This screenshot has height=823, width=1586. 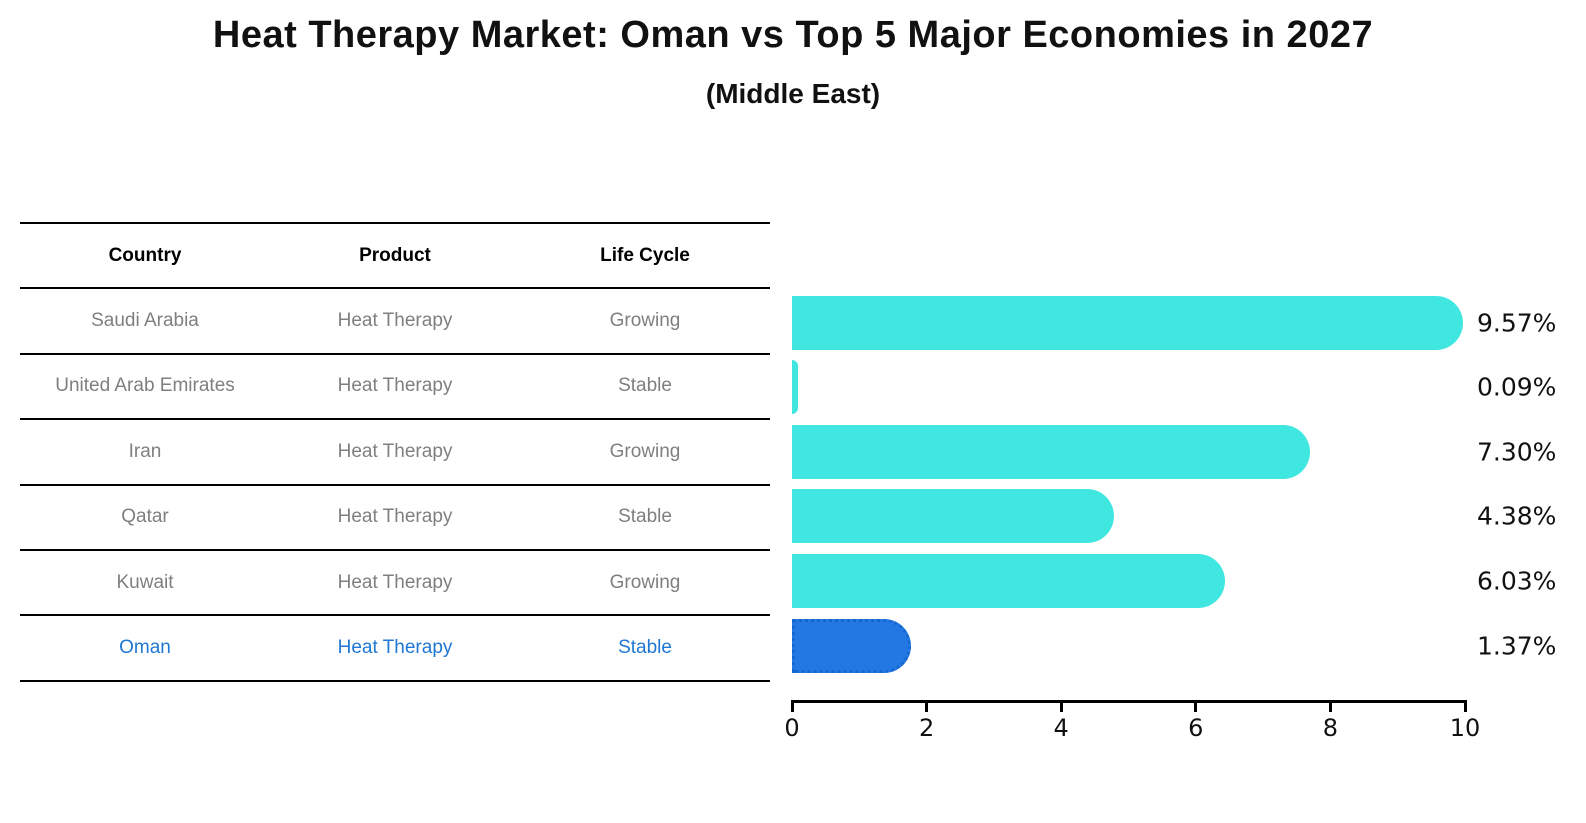 What do you see at coordinates (145, 386) in the screenshot?
I see `country-cell: United Arab Emirates` at bounding box center [145, 386].